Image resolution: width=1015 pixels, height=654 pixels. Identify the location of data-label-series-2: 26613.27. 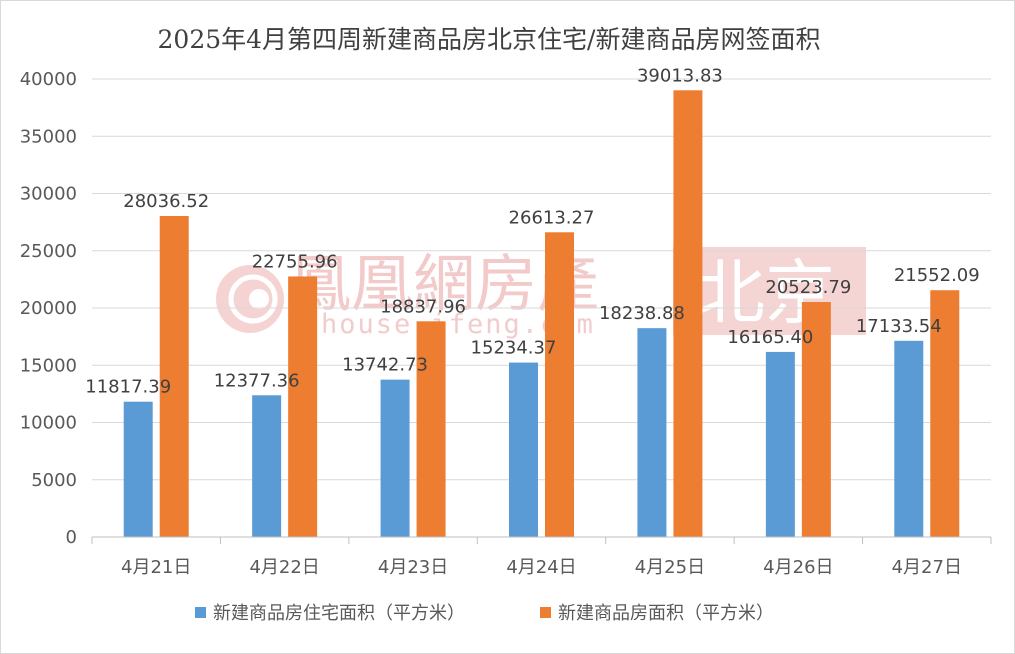
(552, 217).